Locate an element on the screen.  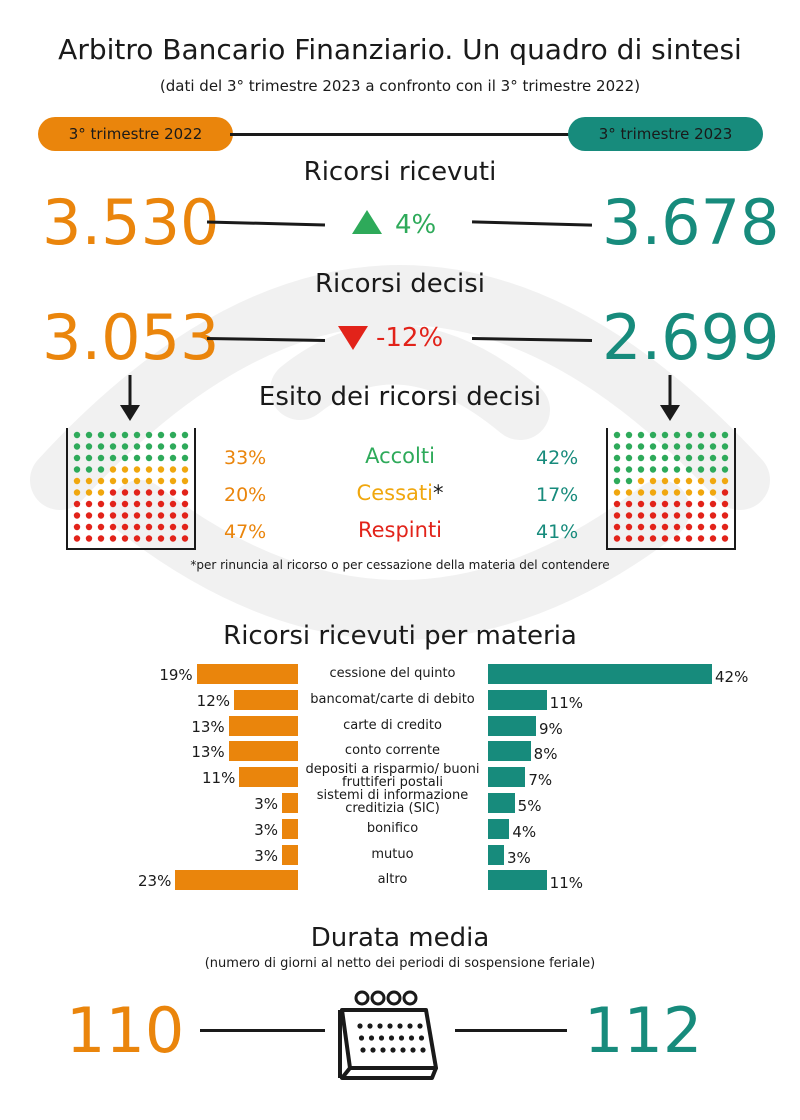
bar-2022-label: 13% is located at coordinates (208, 752).